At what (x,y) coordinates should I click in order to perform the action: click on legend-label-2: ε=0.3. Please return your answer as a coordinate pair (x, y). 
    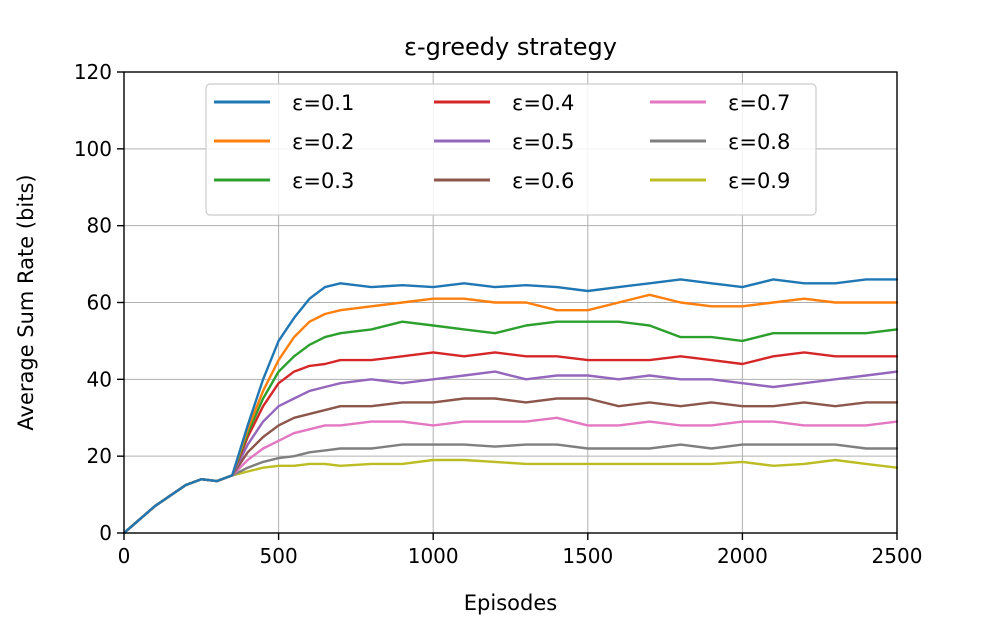
    Looking at the image, I should click on (323, 181).